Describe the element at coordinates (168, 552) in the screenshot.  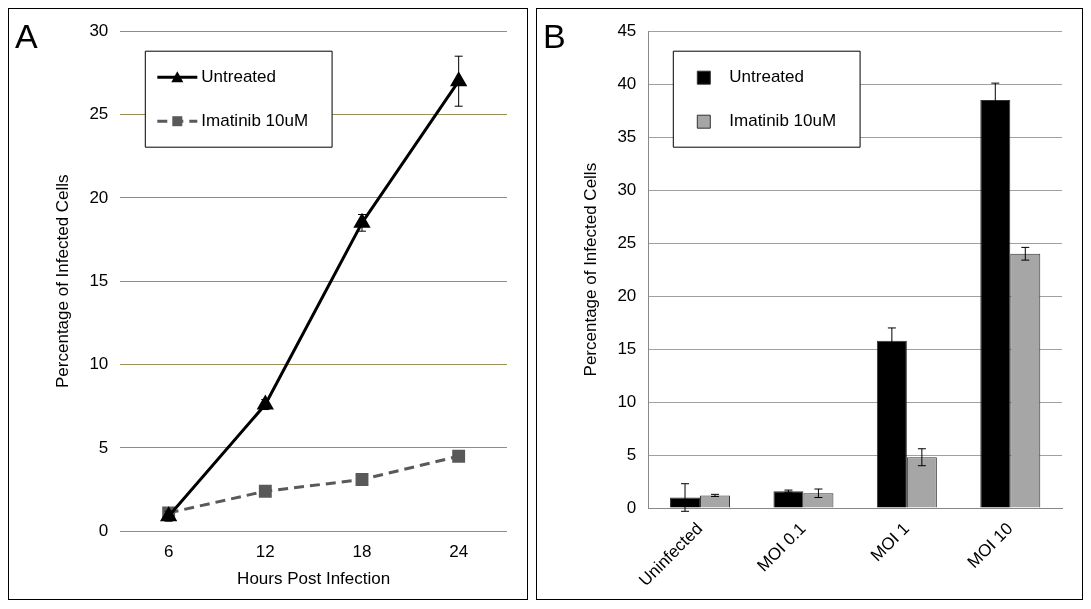
I see `x-tick-label: 6` at that location.